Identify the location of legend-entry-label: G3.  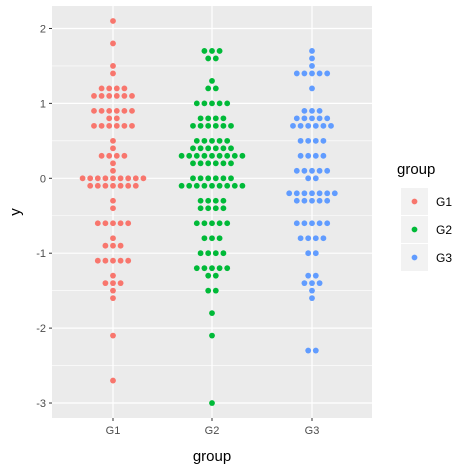
(444, 258).